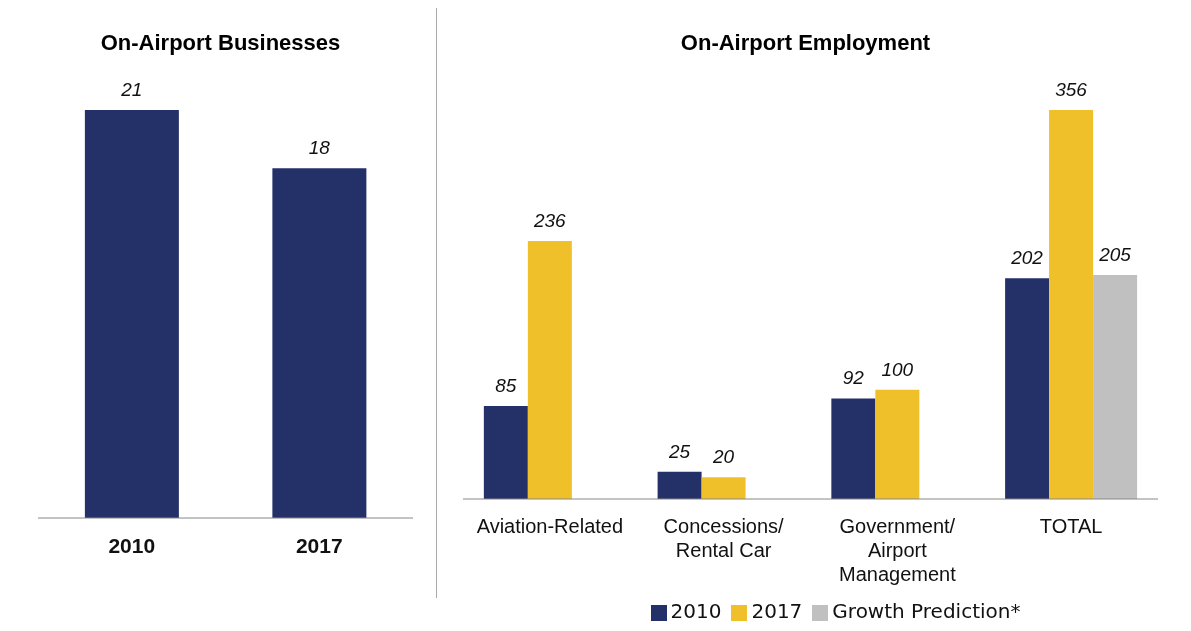 Image resolution: width=1191 pixels, height=631 pixels. What do you see at coordinates (805, 43) in the screenshot?
I see `chart-title: On-Airport Employment` at bounding box center [805, 43].